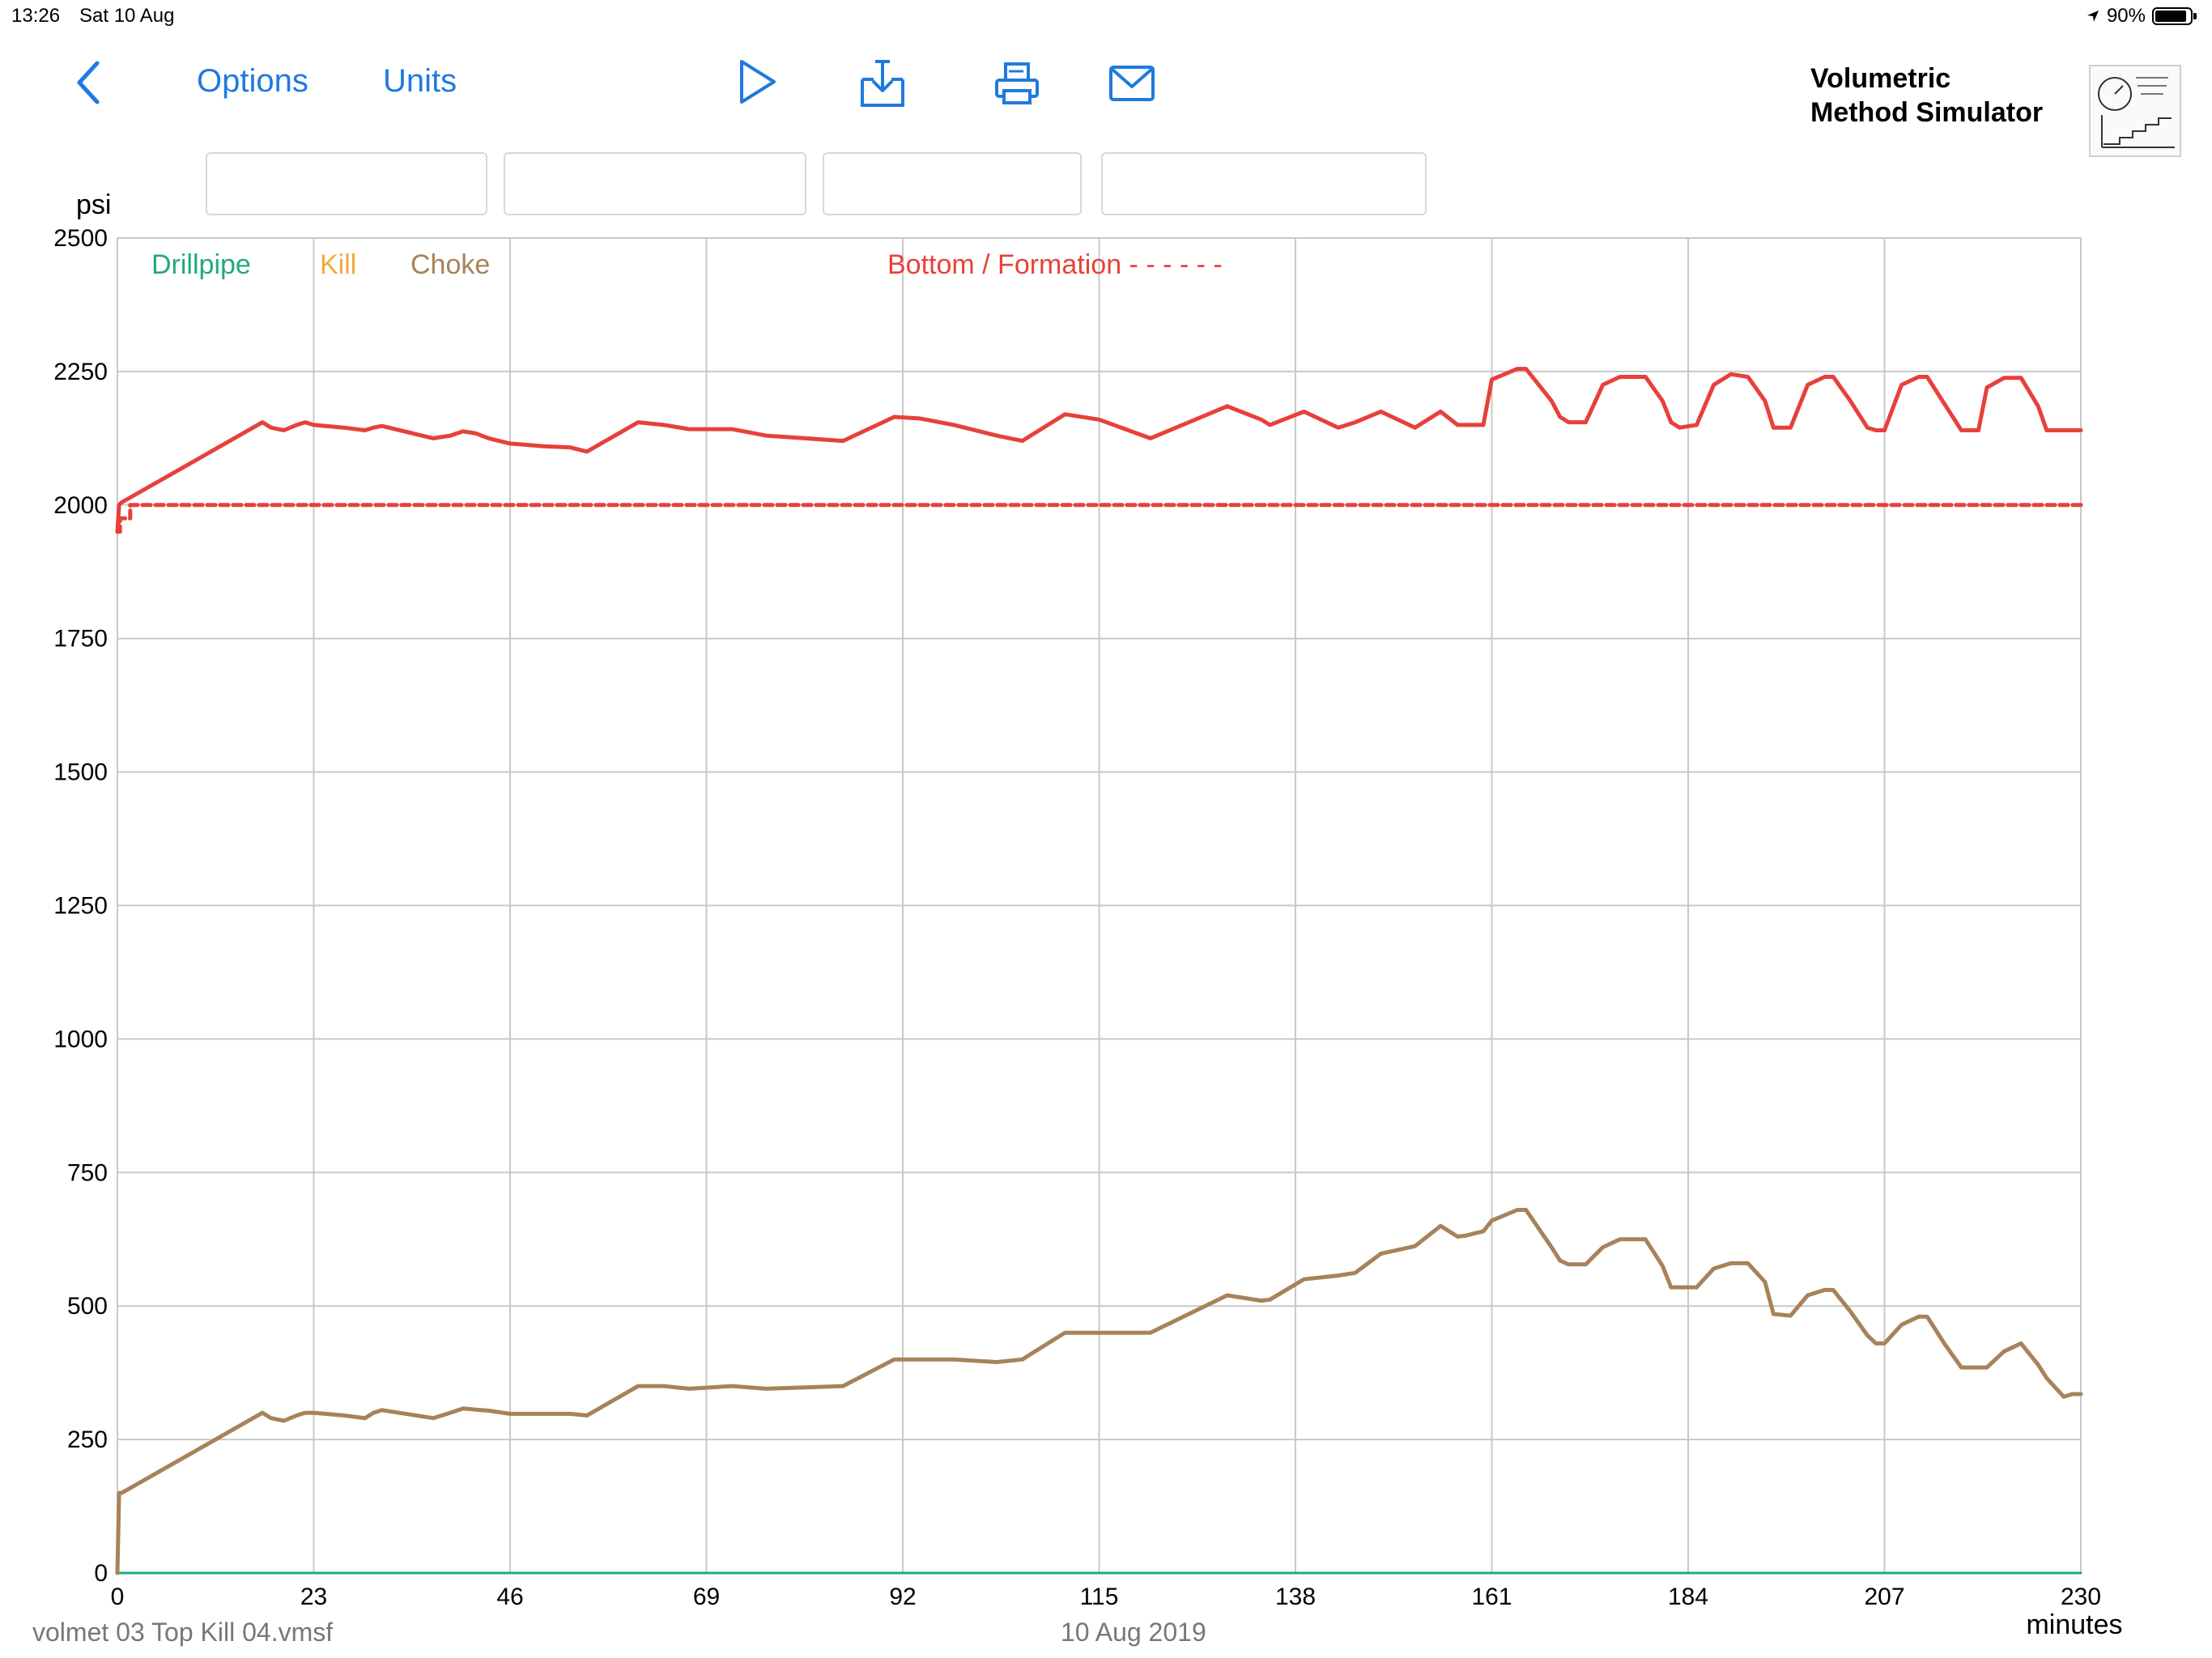 Image resolution: width=2212 pixels, height=1658 pixels. I want to click on print-icon, so click(1017, 83).